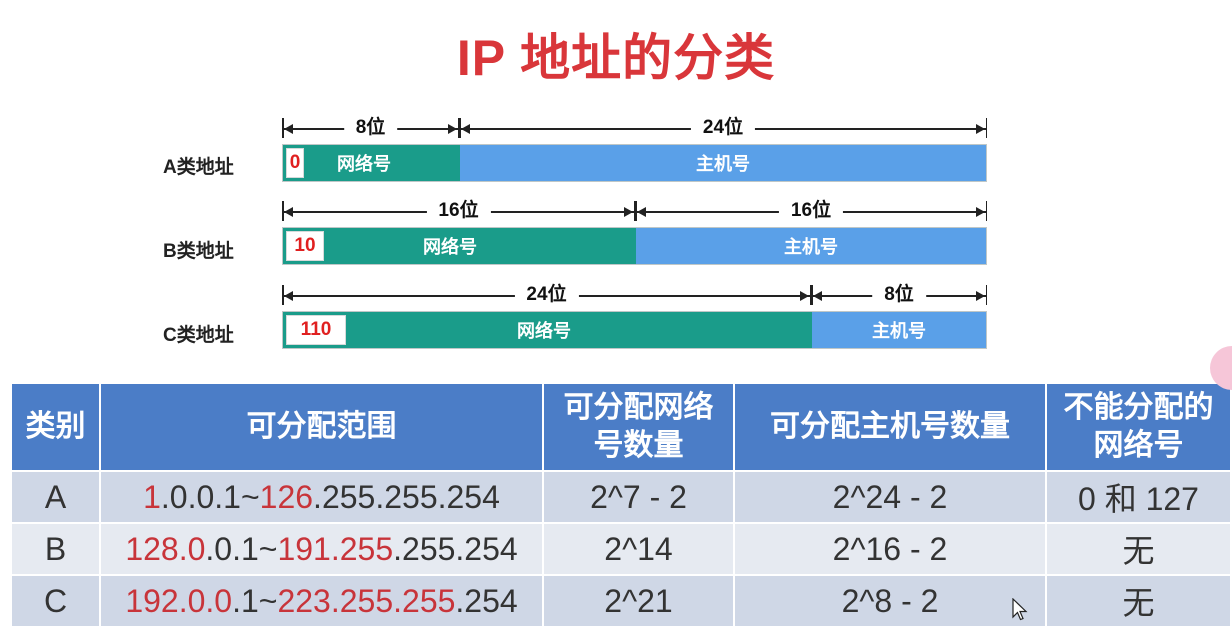 The image size is (1232, 632). What do you see at coordinates (305, 246) in the screenshot?
I see `prefix-b: 10` at bounding box center [305, 246].